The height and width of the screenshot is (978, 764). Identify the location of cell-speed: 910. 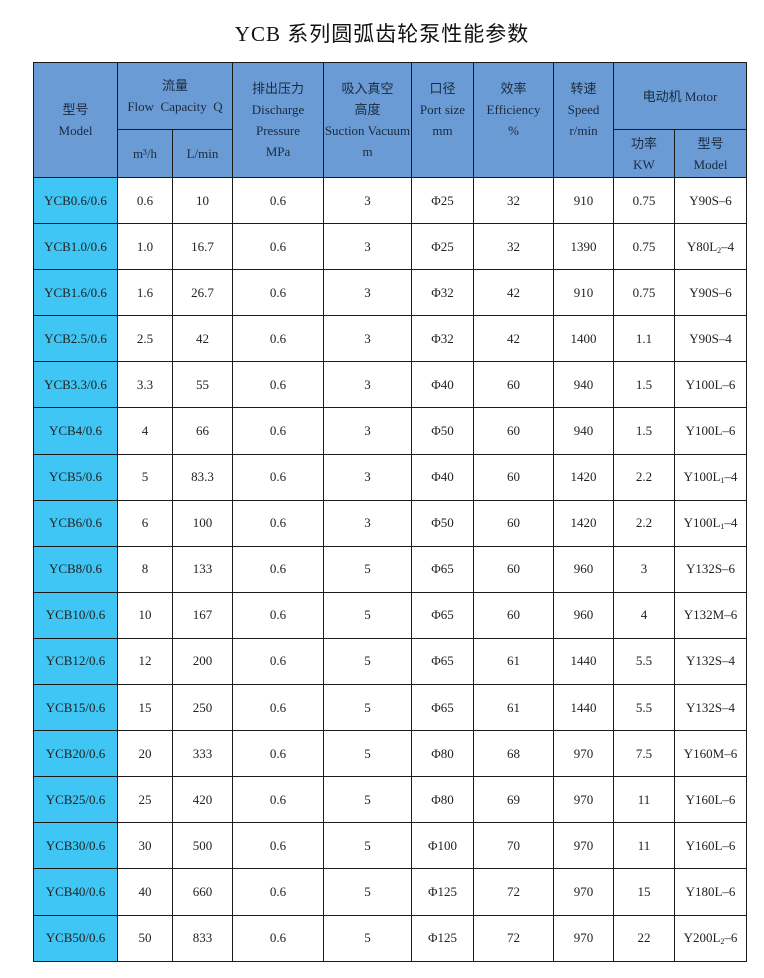
(583, 293).